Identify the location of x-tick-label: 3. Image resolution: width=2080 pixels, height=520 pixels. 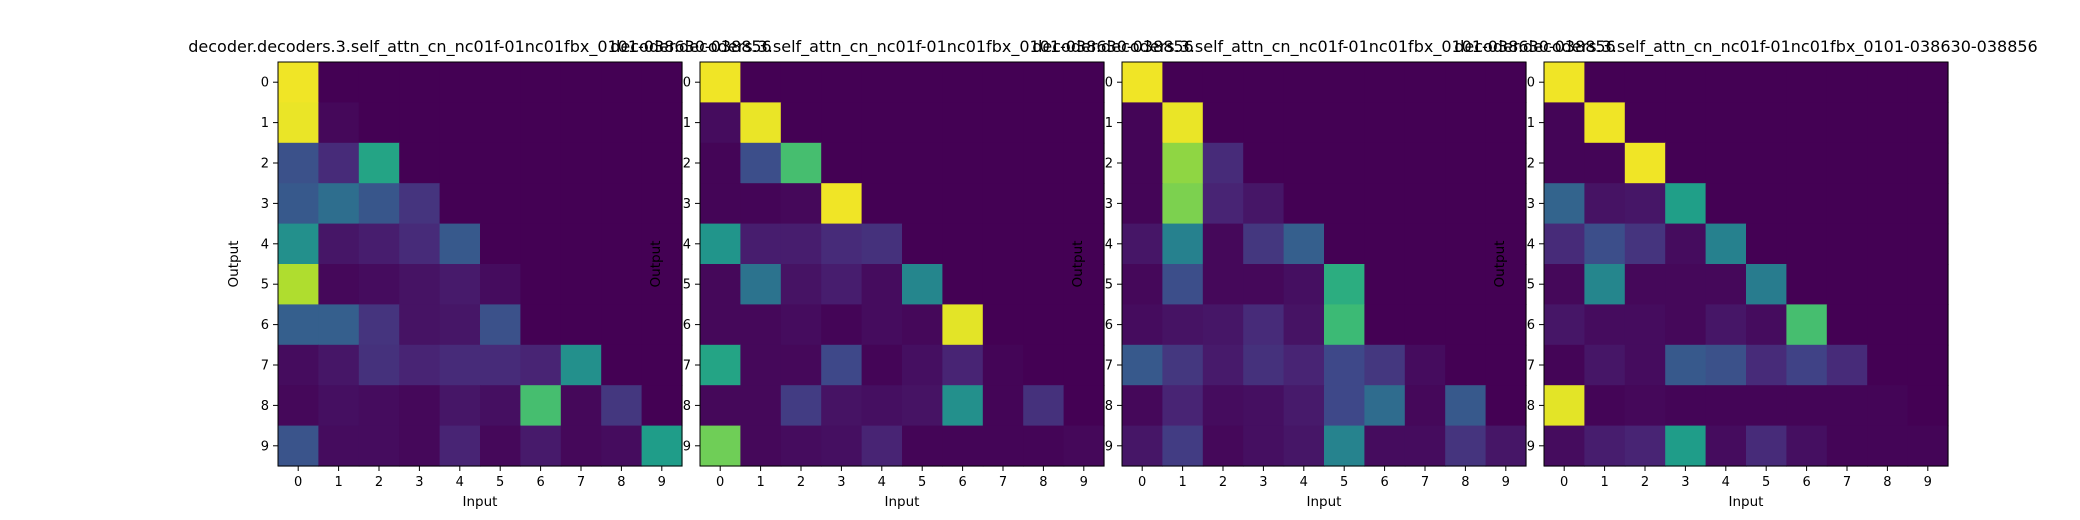
(1685, 482).